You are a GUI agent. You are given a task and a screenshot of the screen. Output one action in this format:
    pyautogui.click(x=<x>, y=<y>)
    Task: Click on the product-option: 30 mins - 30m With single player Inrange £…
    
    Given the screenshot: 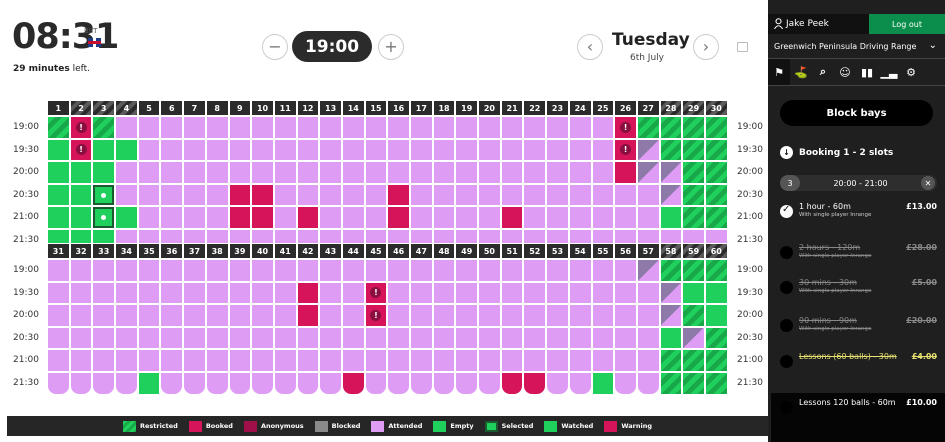 What is the action you would take?
    pyautogui.click(x=858, y=288)
    